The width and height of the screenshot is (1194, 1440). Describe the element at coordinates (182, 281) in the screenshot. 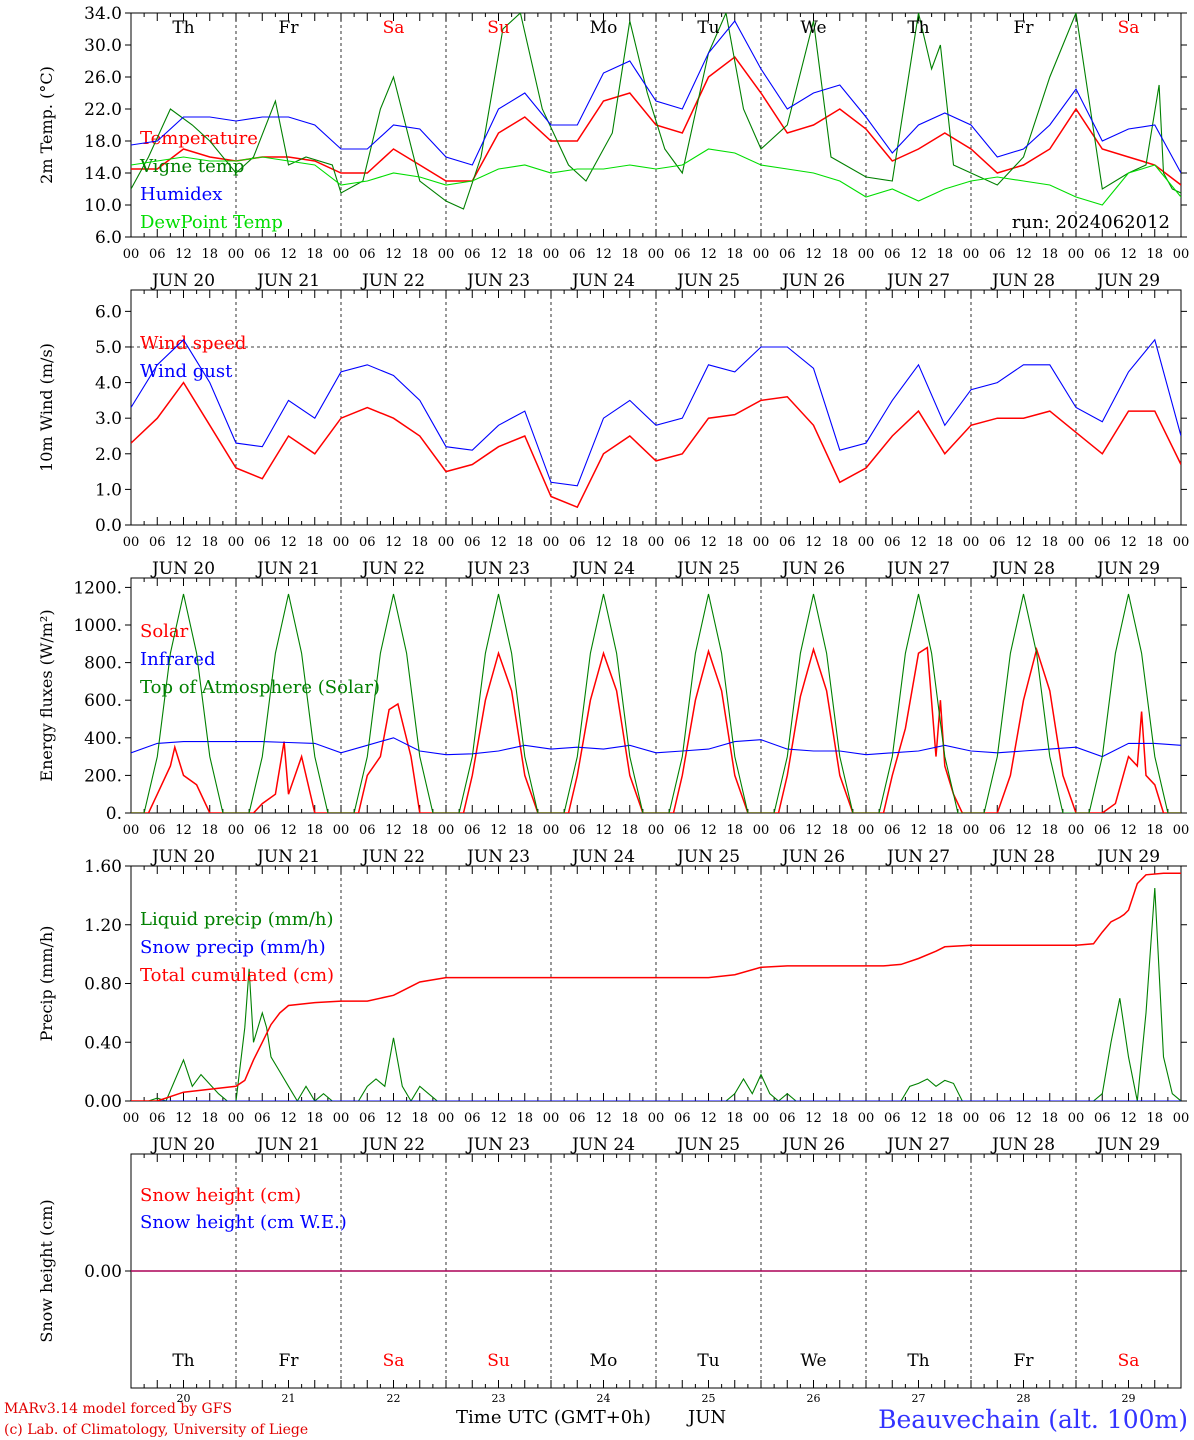

I see `date-label: JUN 20` at that location.